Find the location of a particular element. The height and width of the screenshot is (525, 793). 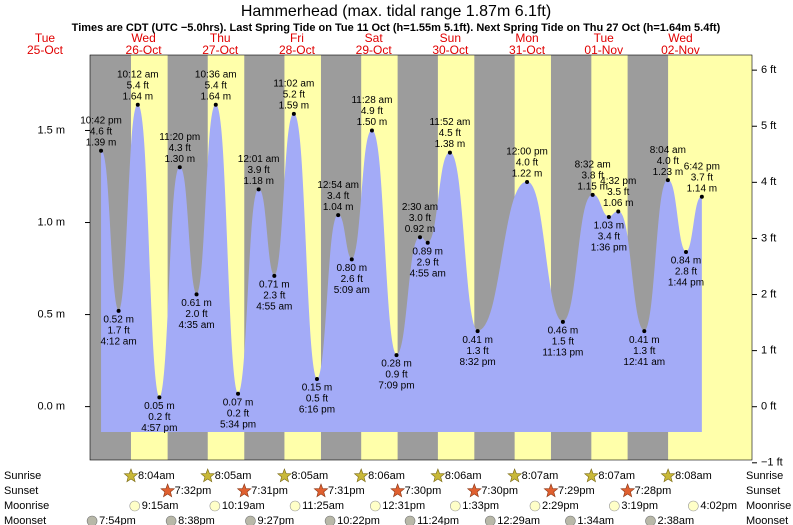

row-time: 8:38pm is located at coordinates (196, 520).